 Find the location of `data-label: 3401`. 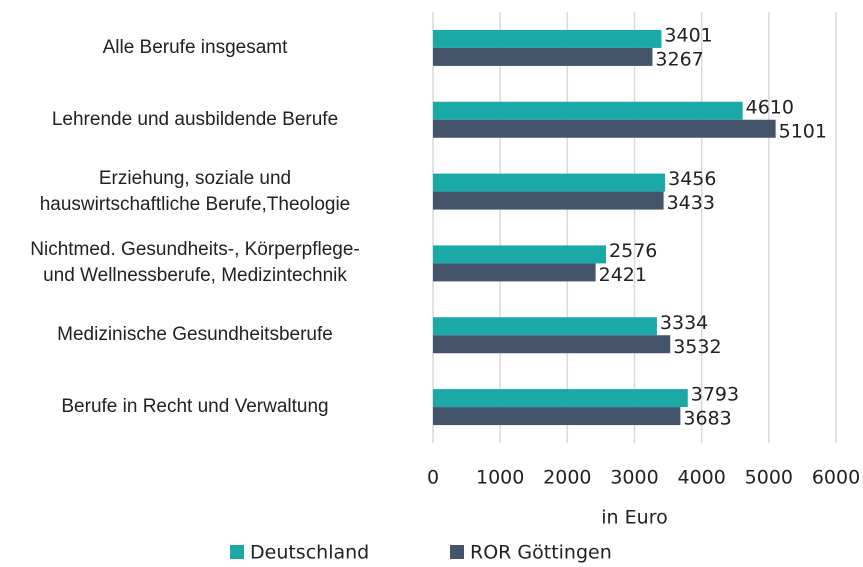

data-label: 3401 is located at coordinates (688, 35).